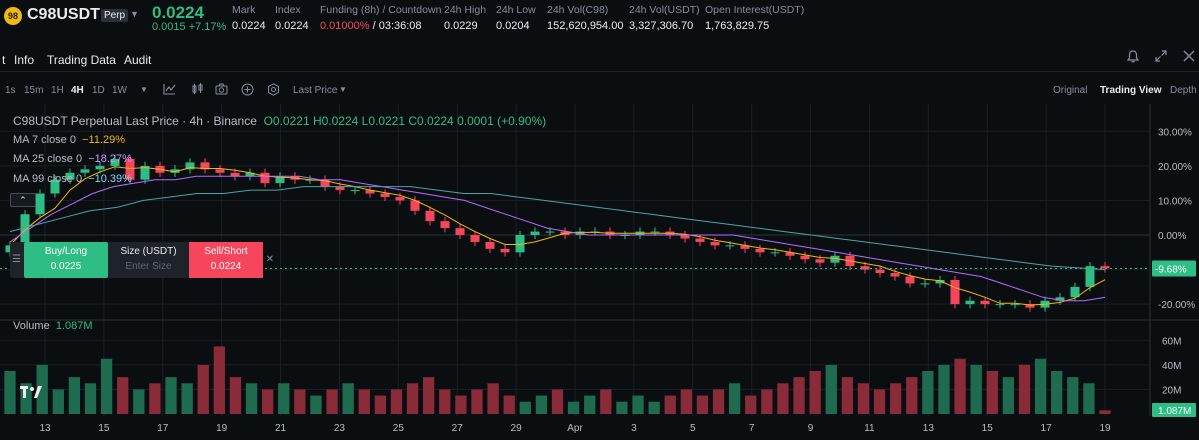 The image size is (1199, 440). I want to click on price-type-chevron-icon: ▼, so click(343, 89).